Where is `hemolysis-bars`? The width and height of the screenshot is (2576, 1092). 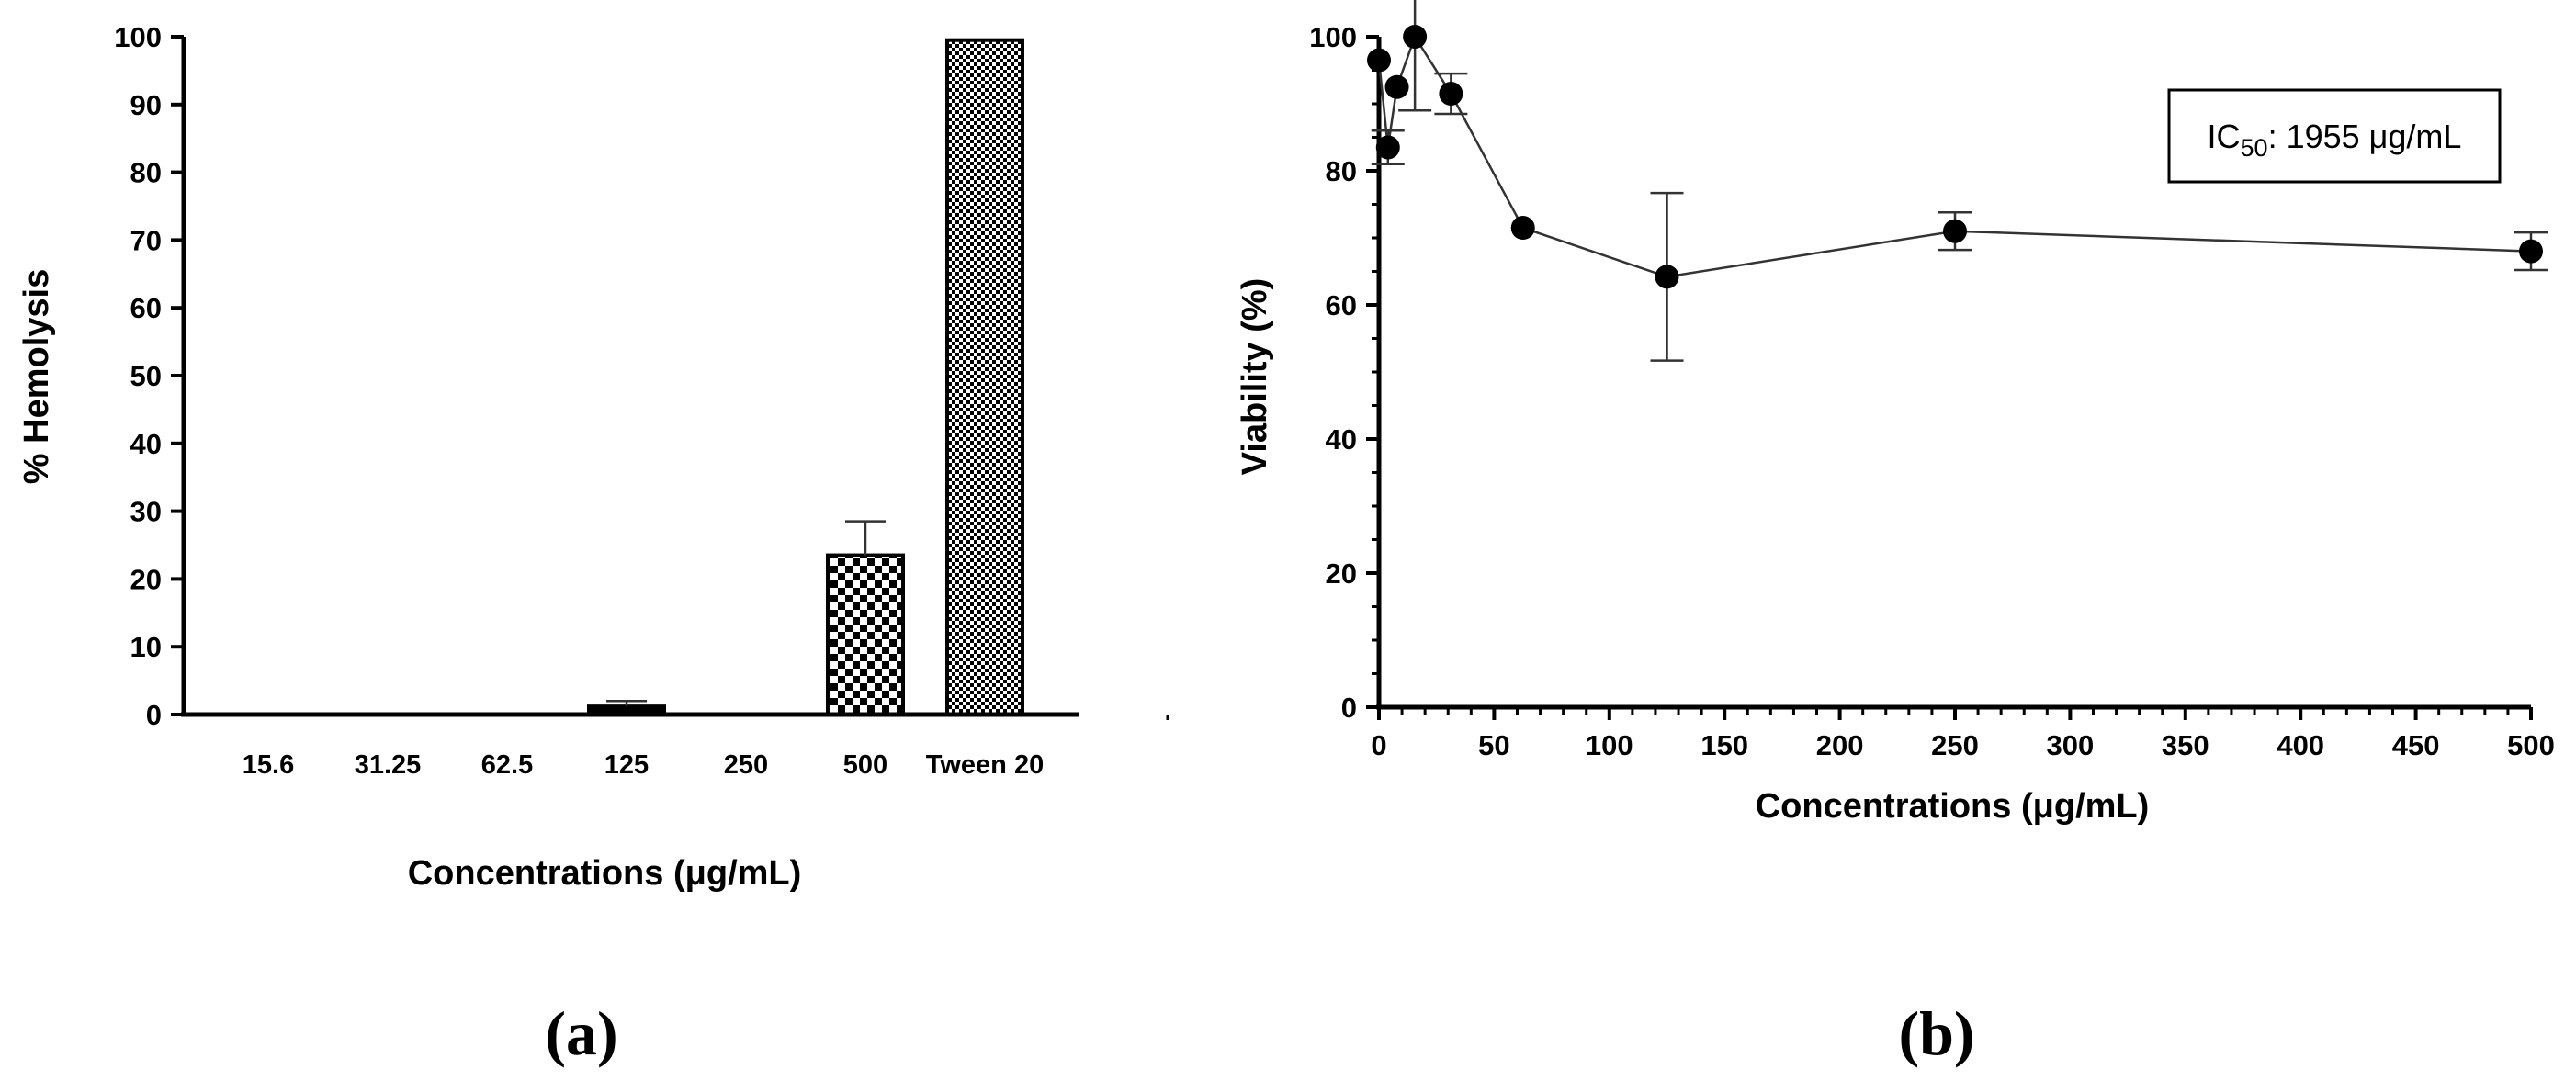 hemolysis-bars is located at coordinates (805, 377).